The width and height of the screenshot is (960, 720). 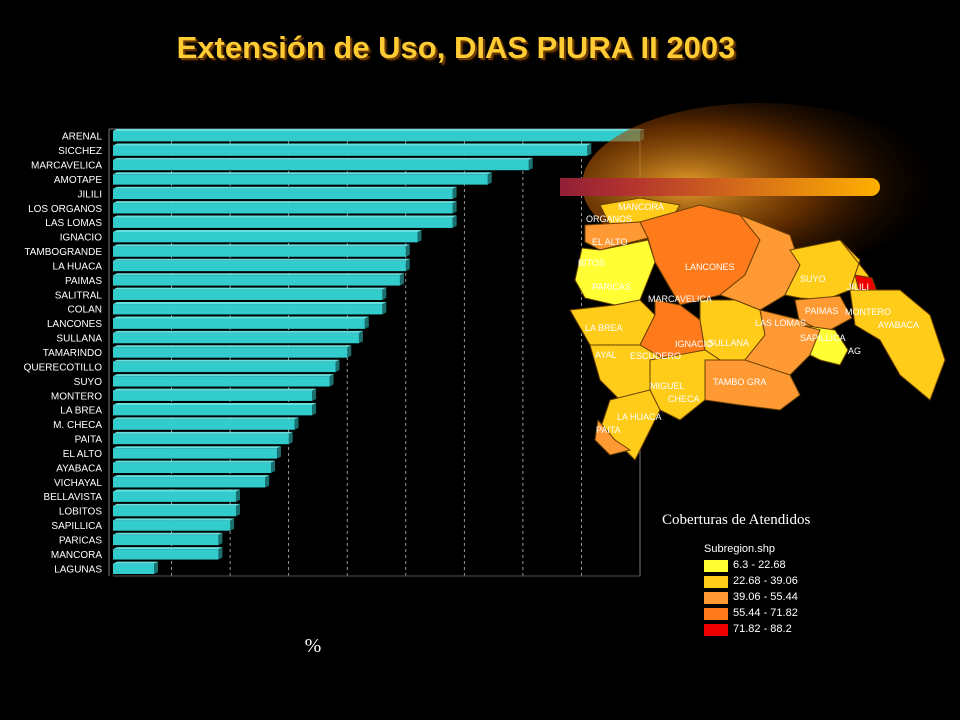 I want to click on category-label: QUERECOTILLO, so click(x=63, y=367).